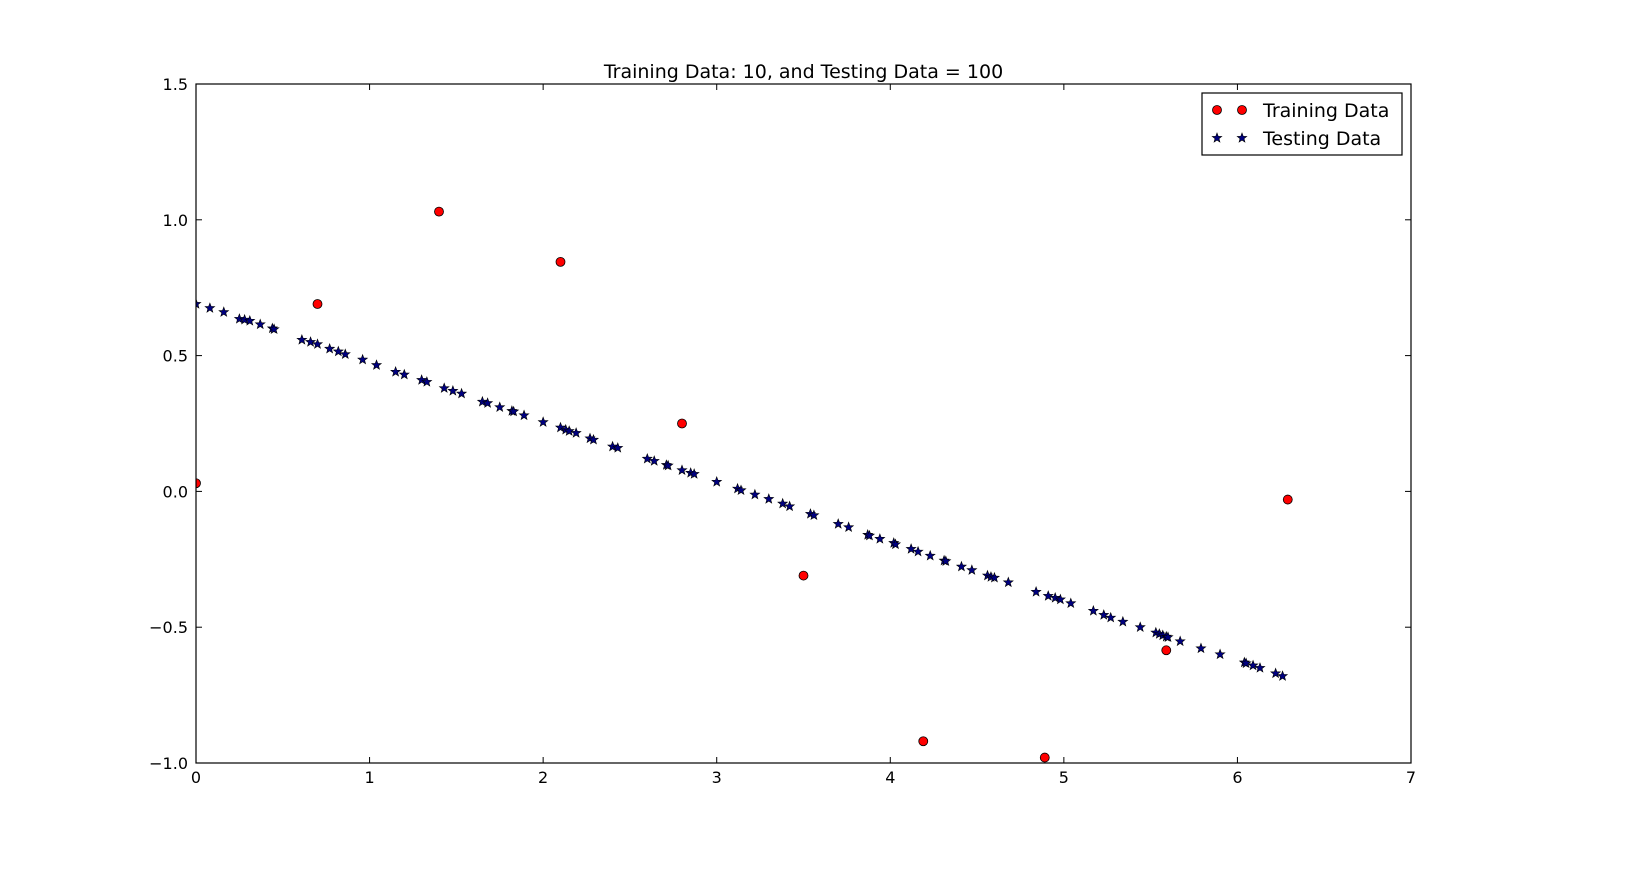 The image size is (1641, 887). What do you see at coordinates (168, 763) in the screenshot?
I see `y-tick-label: −1.0` at bounding box center [168, 763].